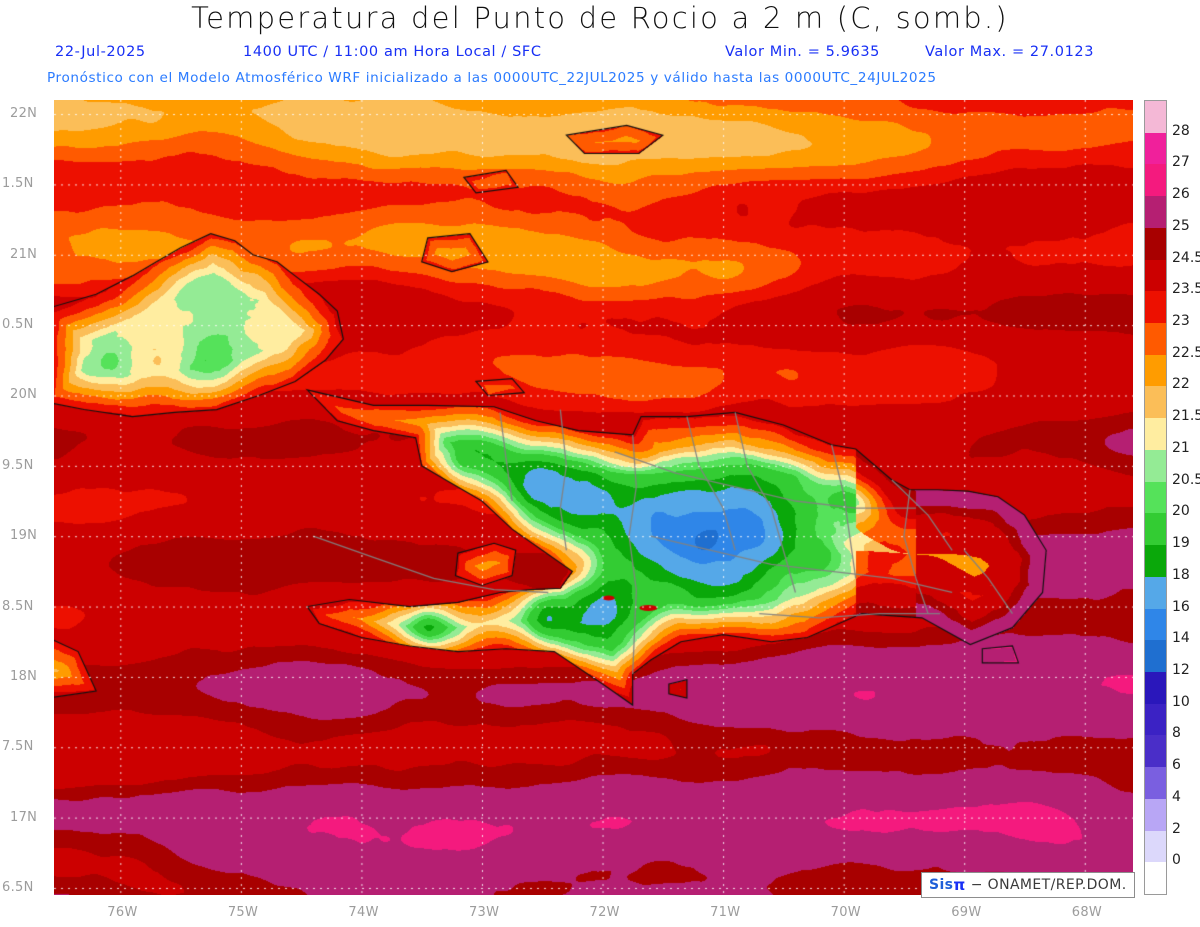  What do you see at coordinates (1186, 289) in the screenshot?
I see `colorbar-tick: 23.5` at bounding box center [1186, 289].